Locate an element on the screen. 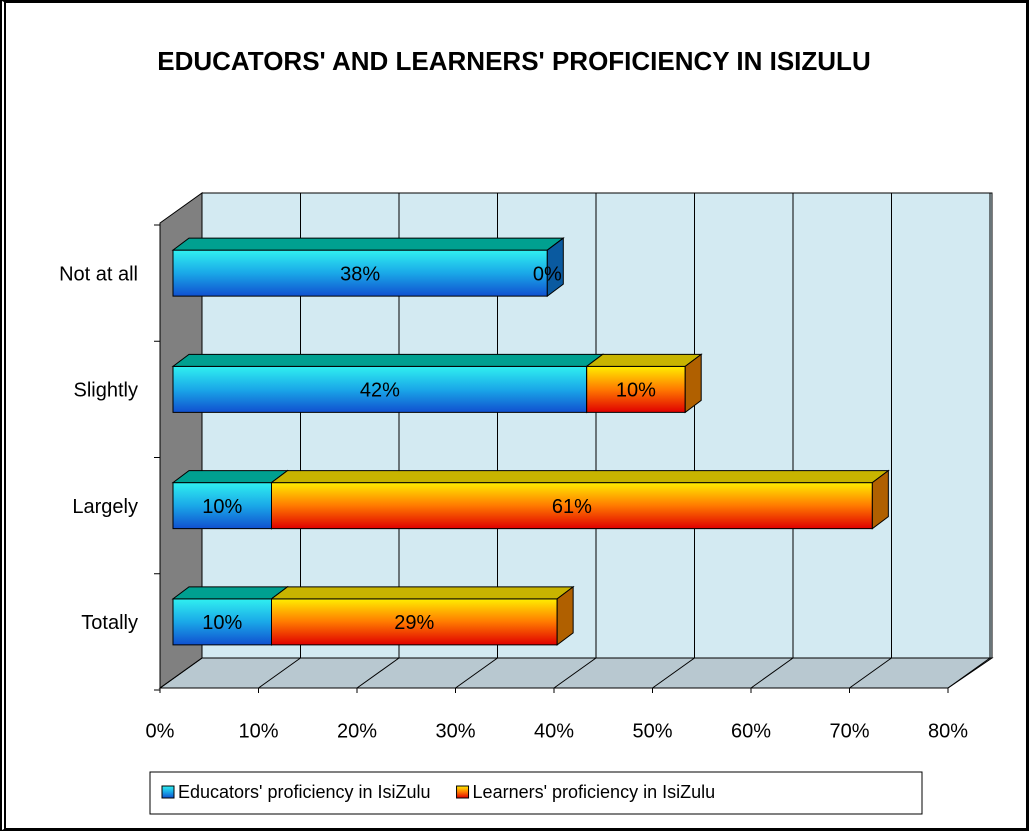 Image resolution: width=1029 pixels, height=831 pixels. x-tick-label: 20% is located at coordinates (357, 731).